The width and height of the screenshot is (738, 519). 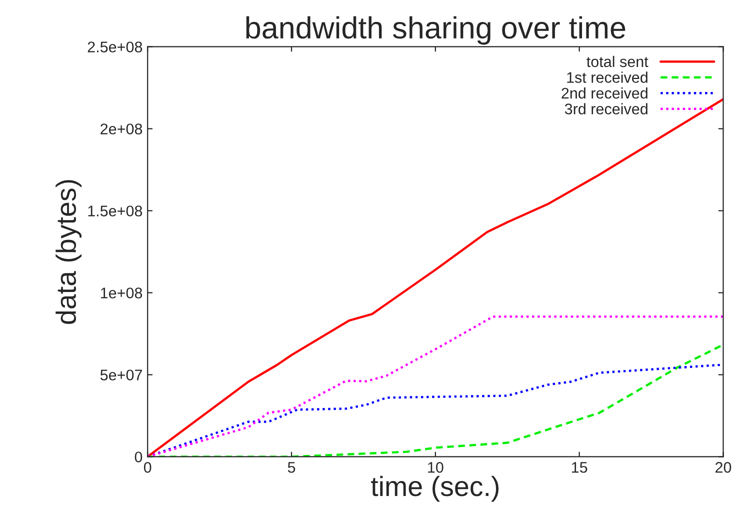 I want to click on legend-label: total sent, so click(x=617, y=62).